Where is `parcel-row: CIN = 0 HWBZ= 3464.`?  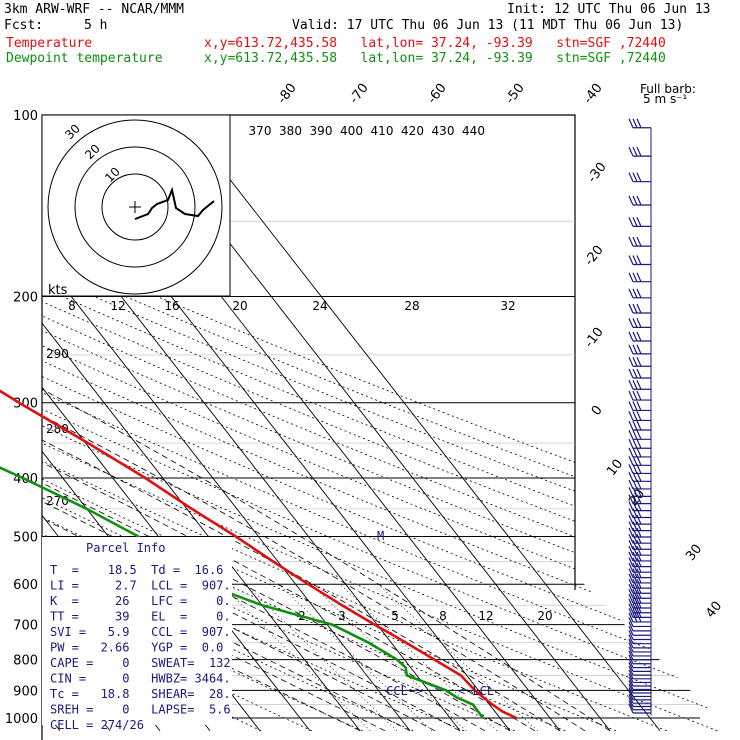 parcel-row: CIN = 0 HWBZ= 3464. is located at coordinates (140, 679).